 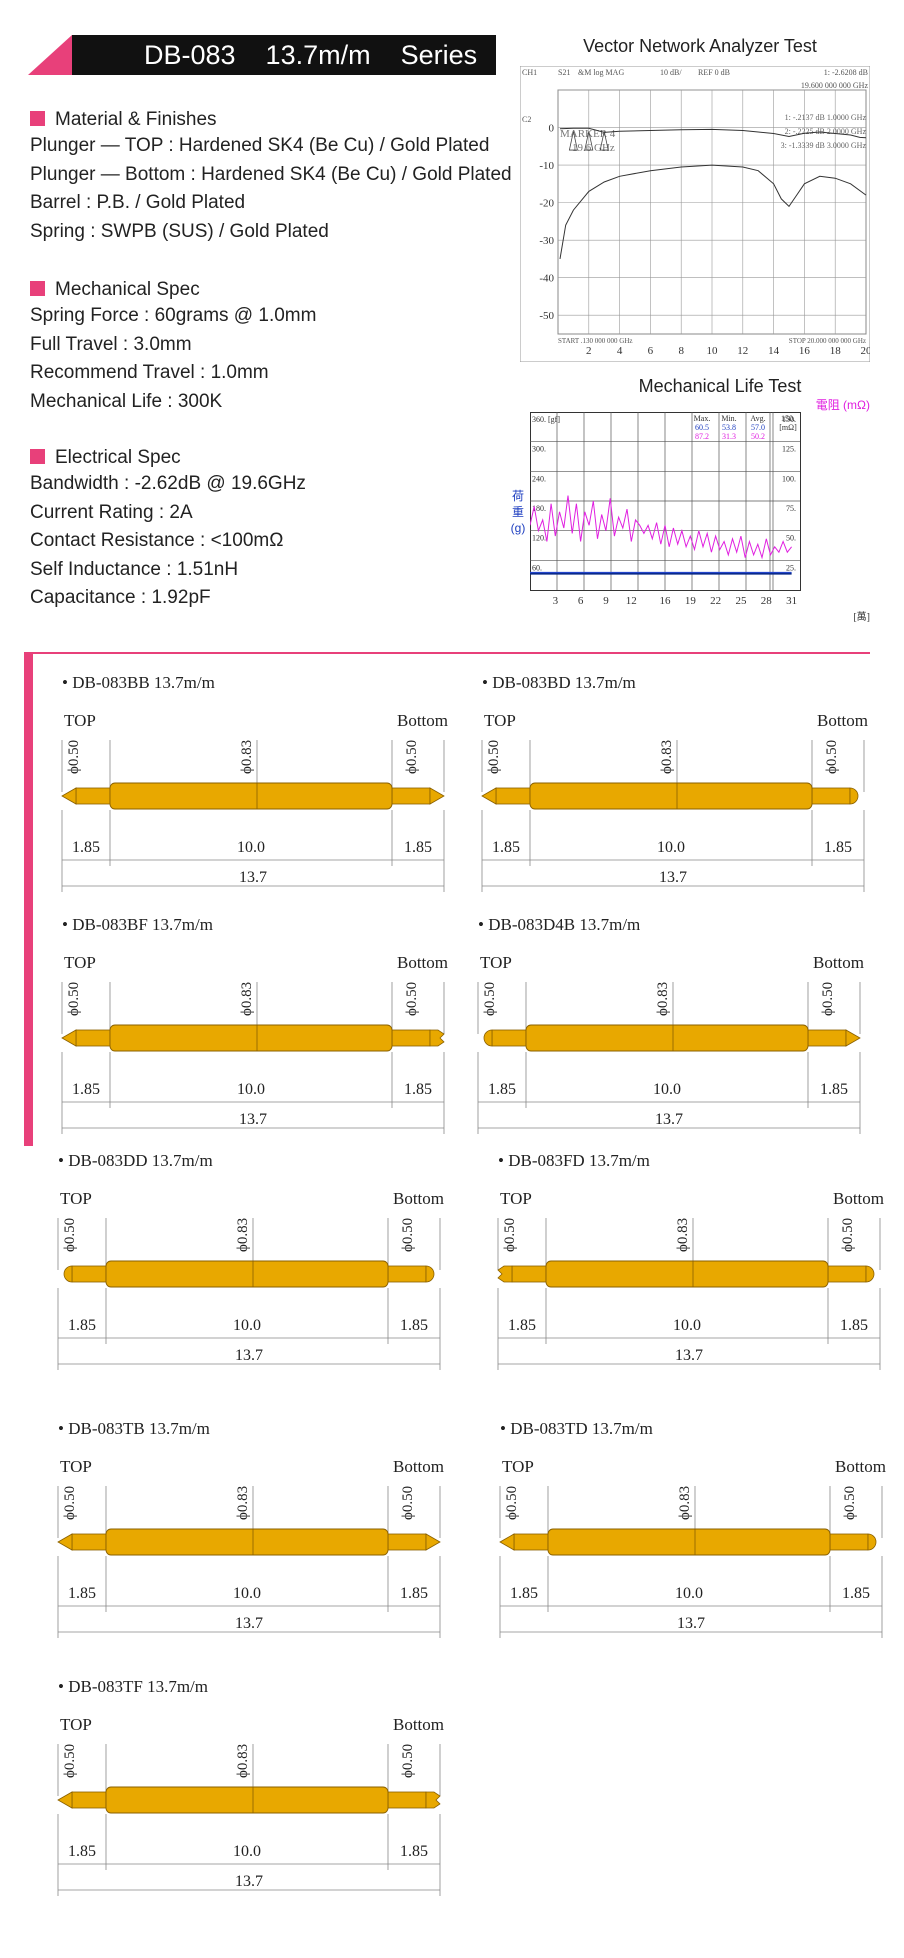 What do you see at coordinates (846, 72) in the screenshot?
I see `vna-hdr-marker1: 1: -2.6208 dB` at bounding box center [846, 72].